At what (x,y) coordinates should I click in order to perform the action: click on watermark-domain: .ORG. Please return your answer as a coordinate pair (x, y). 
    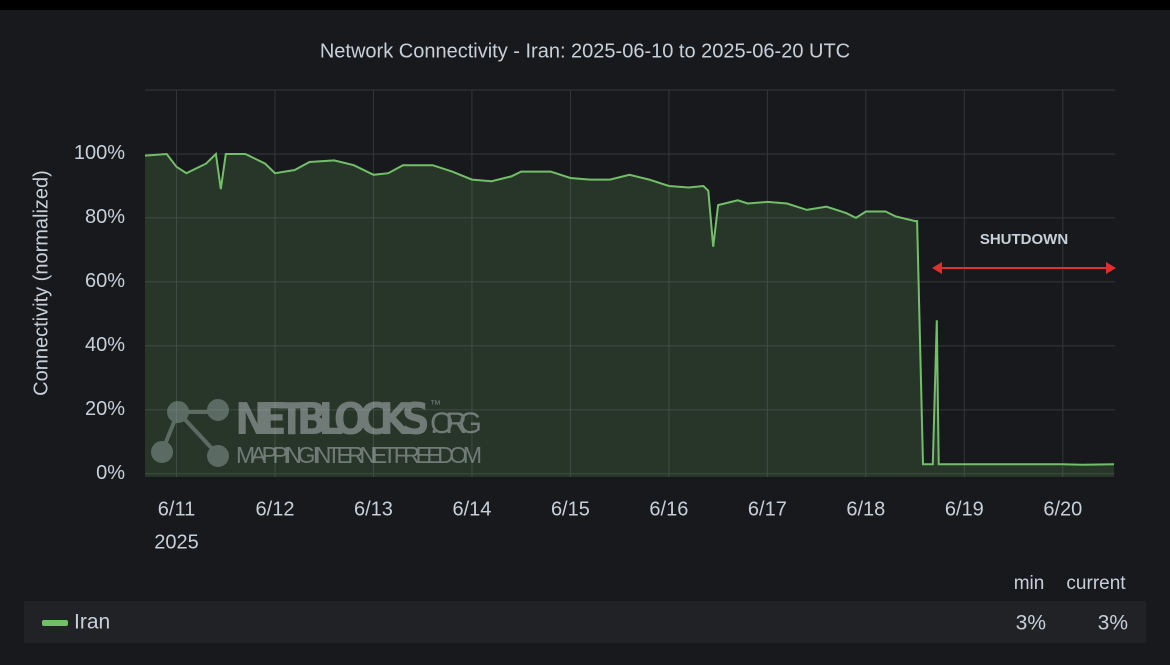
    Looking at the image, I should click on (456, 423).